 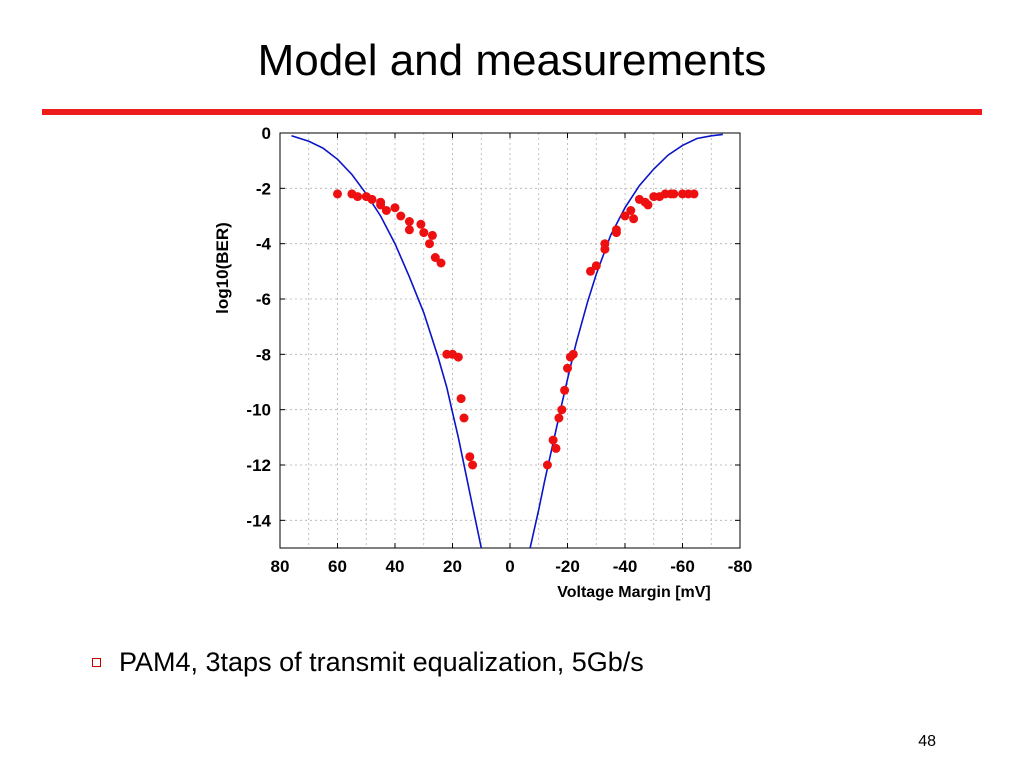 What do you see at coordinates (263, 354) in the screenshot?
I see `y-tick-label: -8` at bounding box center [263, 354].